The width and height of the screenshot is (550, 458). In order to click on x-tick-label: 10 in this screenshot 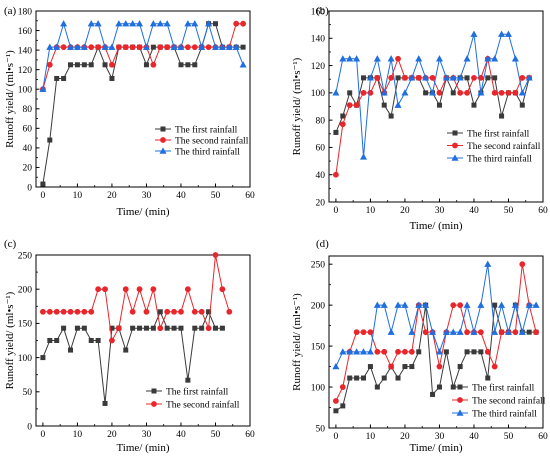, I will do `click(371, 211)`.